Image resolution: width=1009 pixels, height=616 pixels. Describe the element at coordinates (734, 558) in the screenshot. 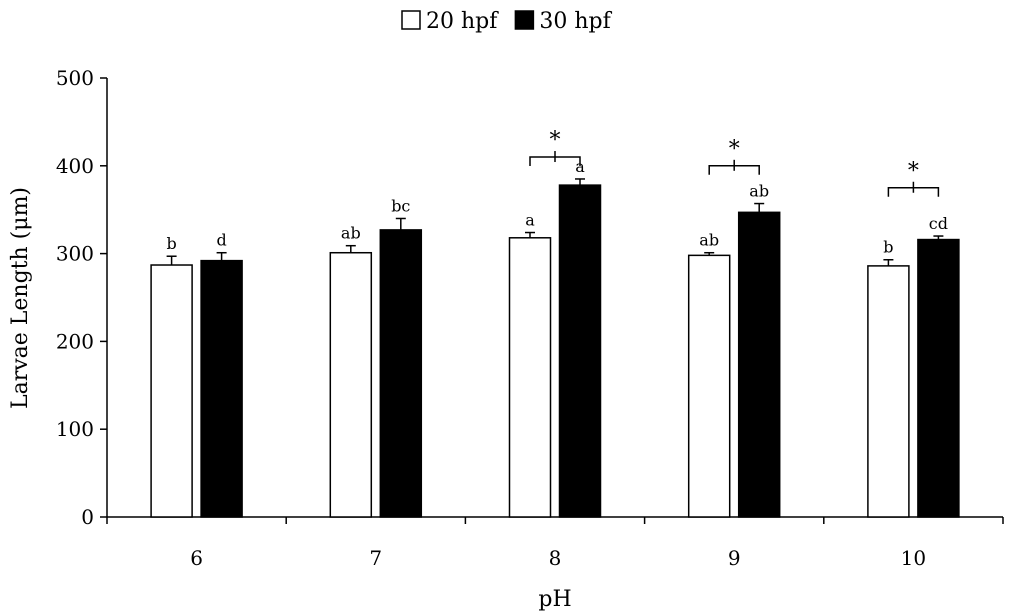

I see `x-tick-label: 9` at that location.